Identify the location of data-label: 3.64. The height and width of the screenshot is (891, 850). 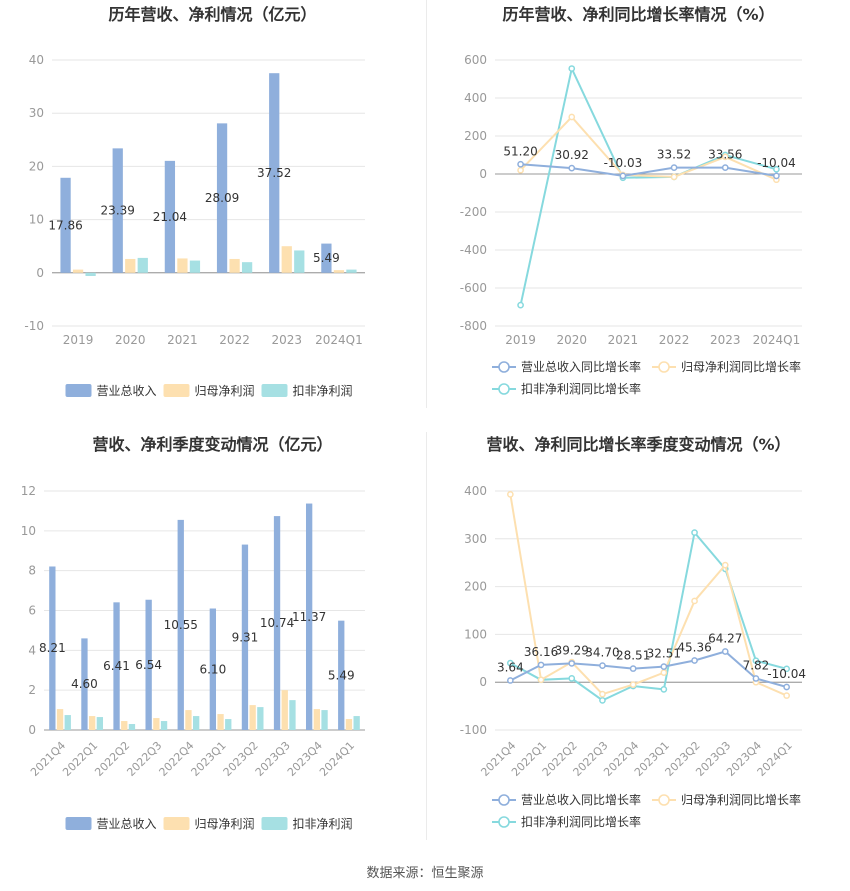
(510, 667).